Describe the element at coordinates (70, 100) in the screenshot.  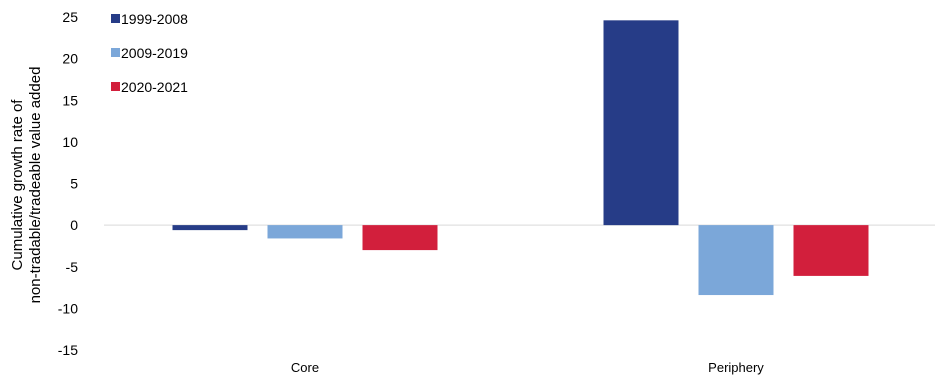
I see `y-tick-label: 15` at that location.